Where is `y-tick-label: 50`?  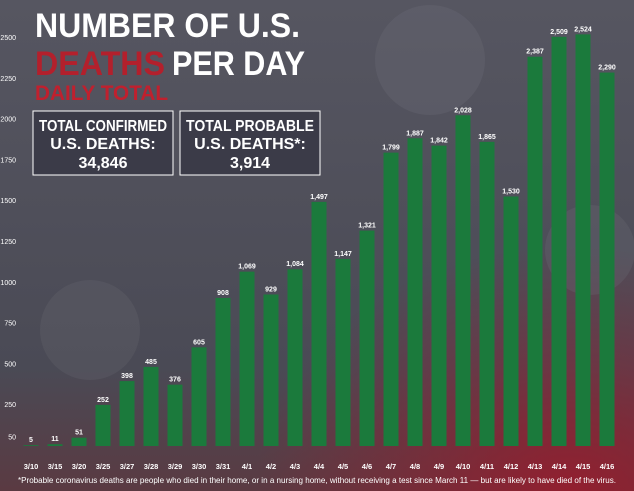
y-tick-label: 50 is located at coordinates (12, 438).